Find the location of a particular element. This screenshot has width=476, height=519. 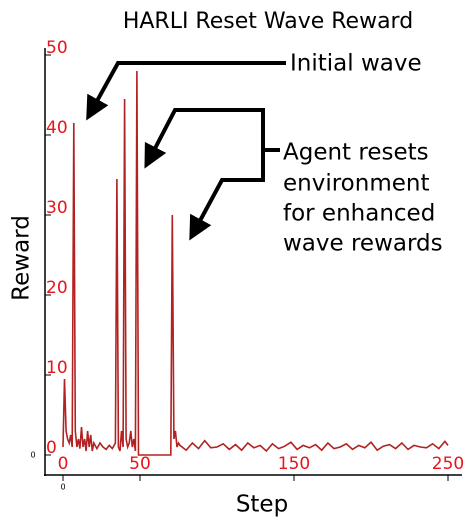

y-axis-label: Reward is located at coordinates (22, 258).